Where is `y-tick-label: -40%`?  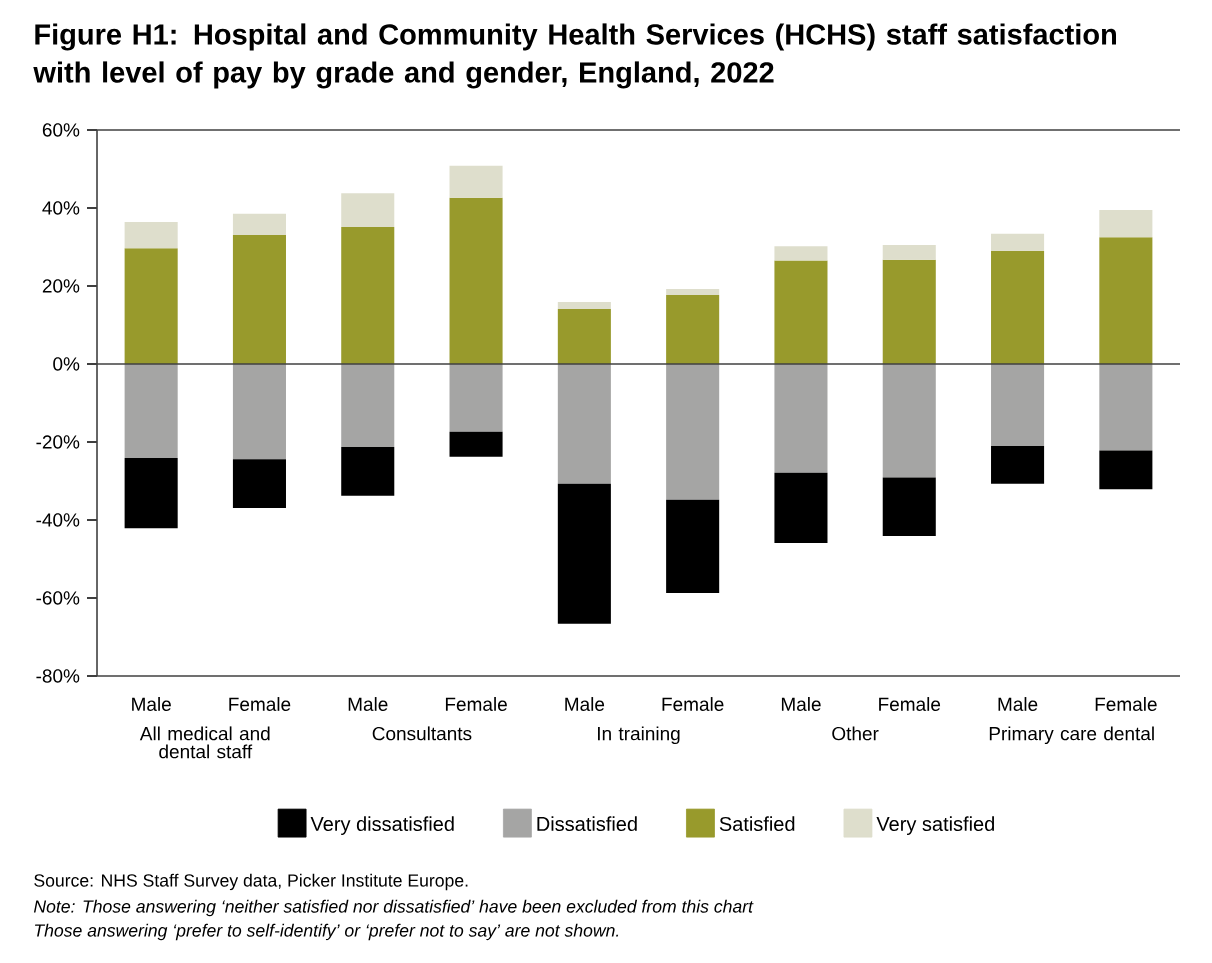 y-tick-label: -40% is located at coordinates (58, 520).